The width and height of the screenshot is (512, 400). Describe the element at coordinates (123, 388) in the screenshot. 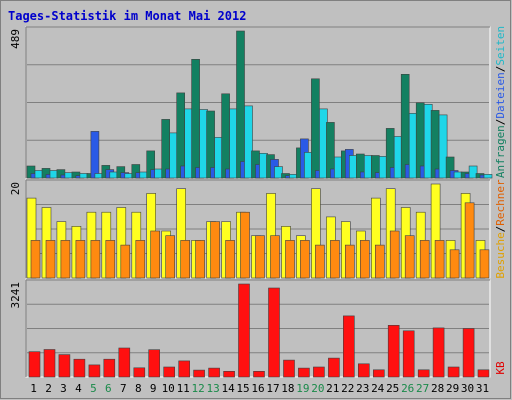

I see `x-tick-label-7: 7` at that location.